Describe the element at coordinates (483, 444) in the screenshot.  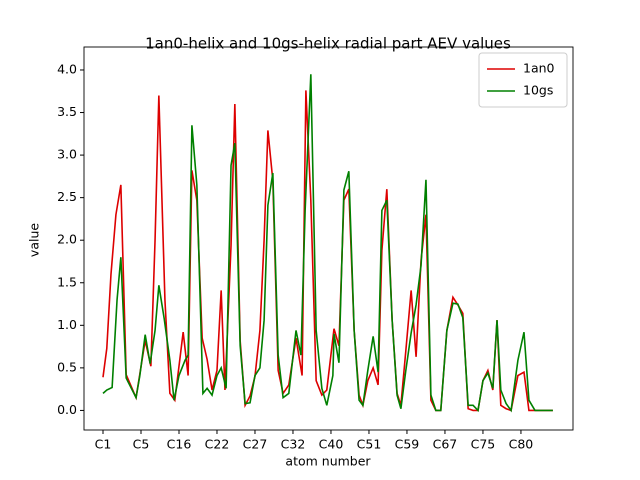
I see `x-tick-label: C75` at that location.